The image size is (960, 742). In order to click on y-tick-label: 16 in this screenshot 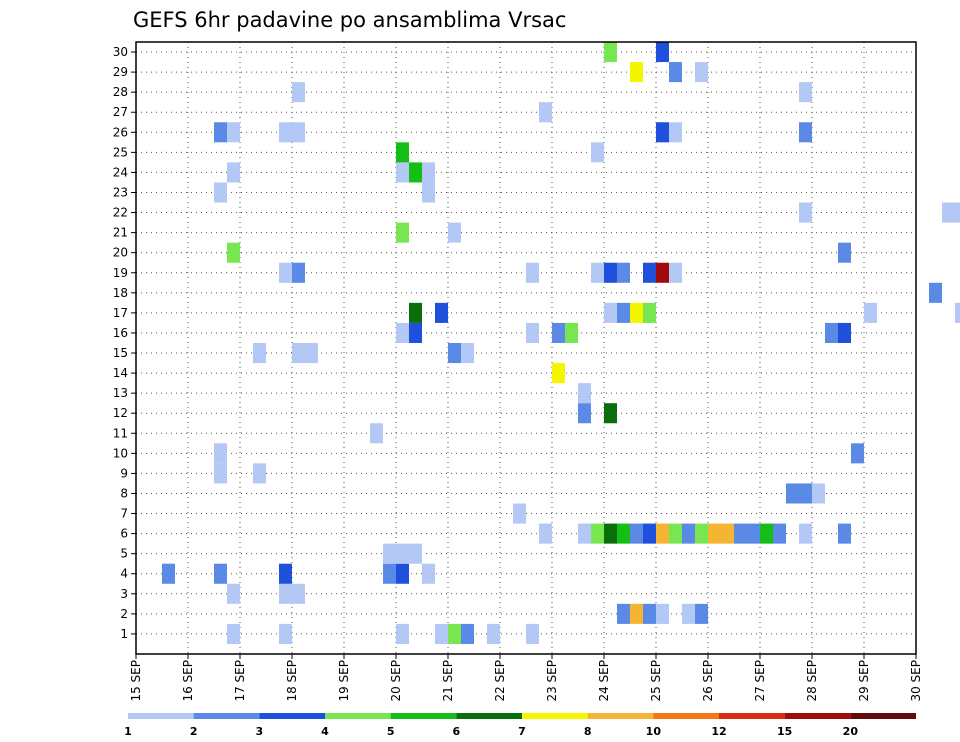, I will do `click(120, 333)`.